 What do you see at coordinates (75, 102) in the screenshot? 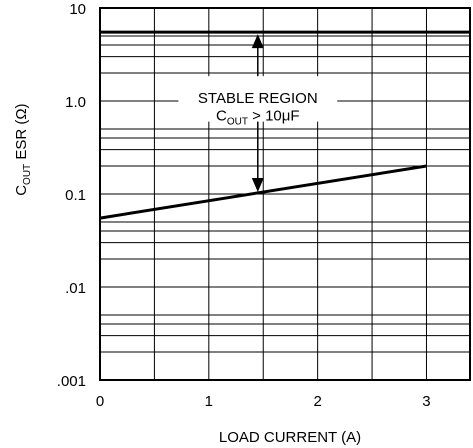
I see `y-tick-label: 1.0` at bounding box center [75, 102].